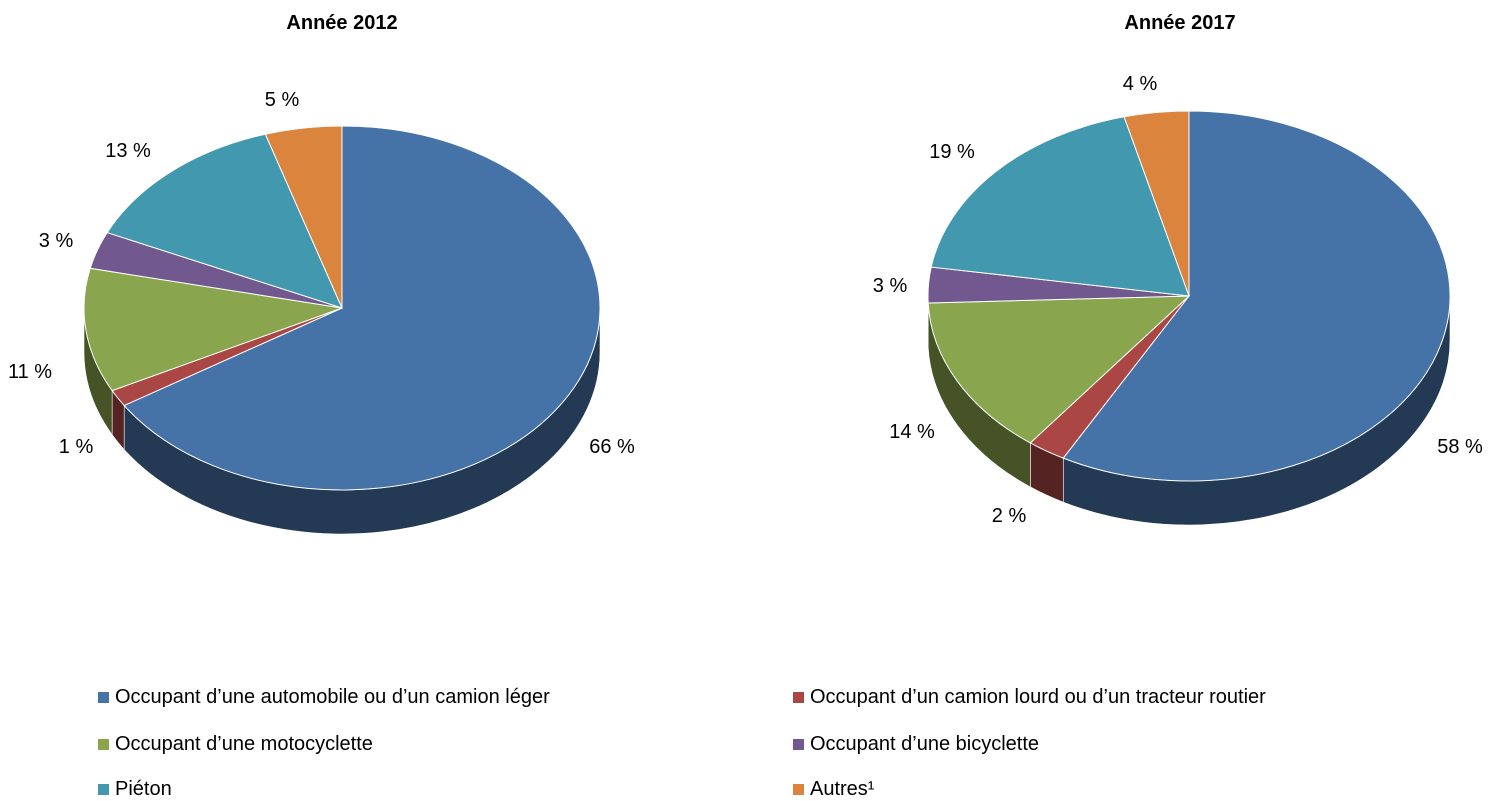 The image size is (1492, 801). Describe the element at coordinates (842, 789) in the screenshot. I see `legend-label-autres: Autres¹` at that location.